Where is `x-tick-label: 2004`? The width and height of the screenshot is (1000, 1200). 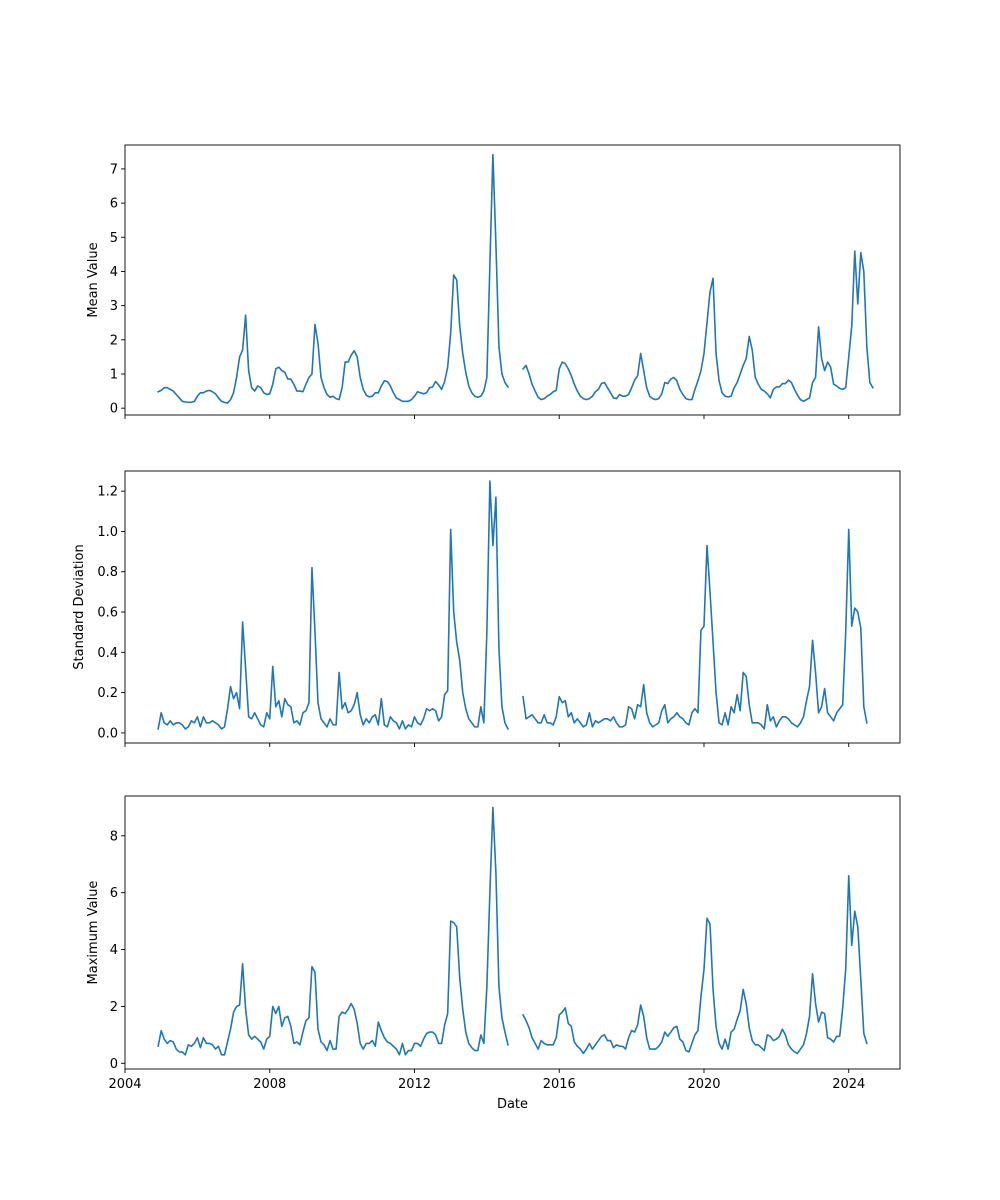 x-tick-label: 2004 is located at coordinates (124, 1084).